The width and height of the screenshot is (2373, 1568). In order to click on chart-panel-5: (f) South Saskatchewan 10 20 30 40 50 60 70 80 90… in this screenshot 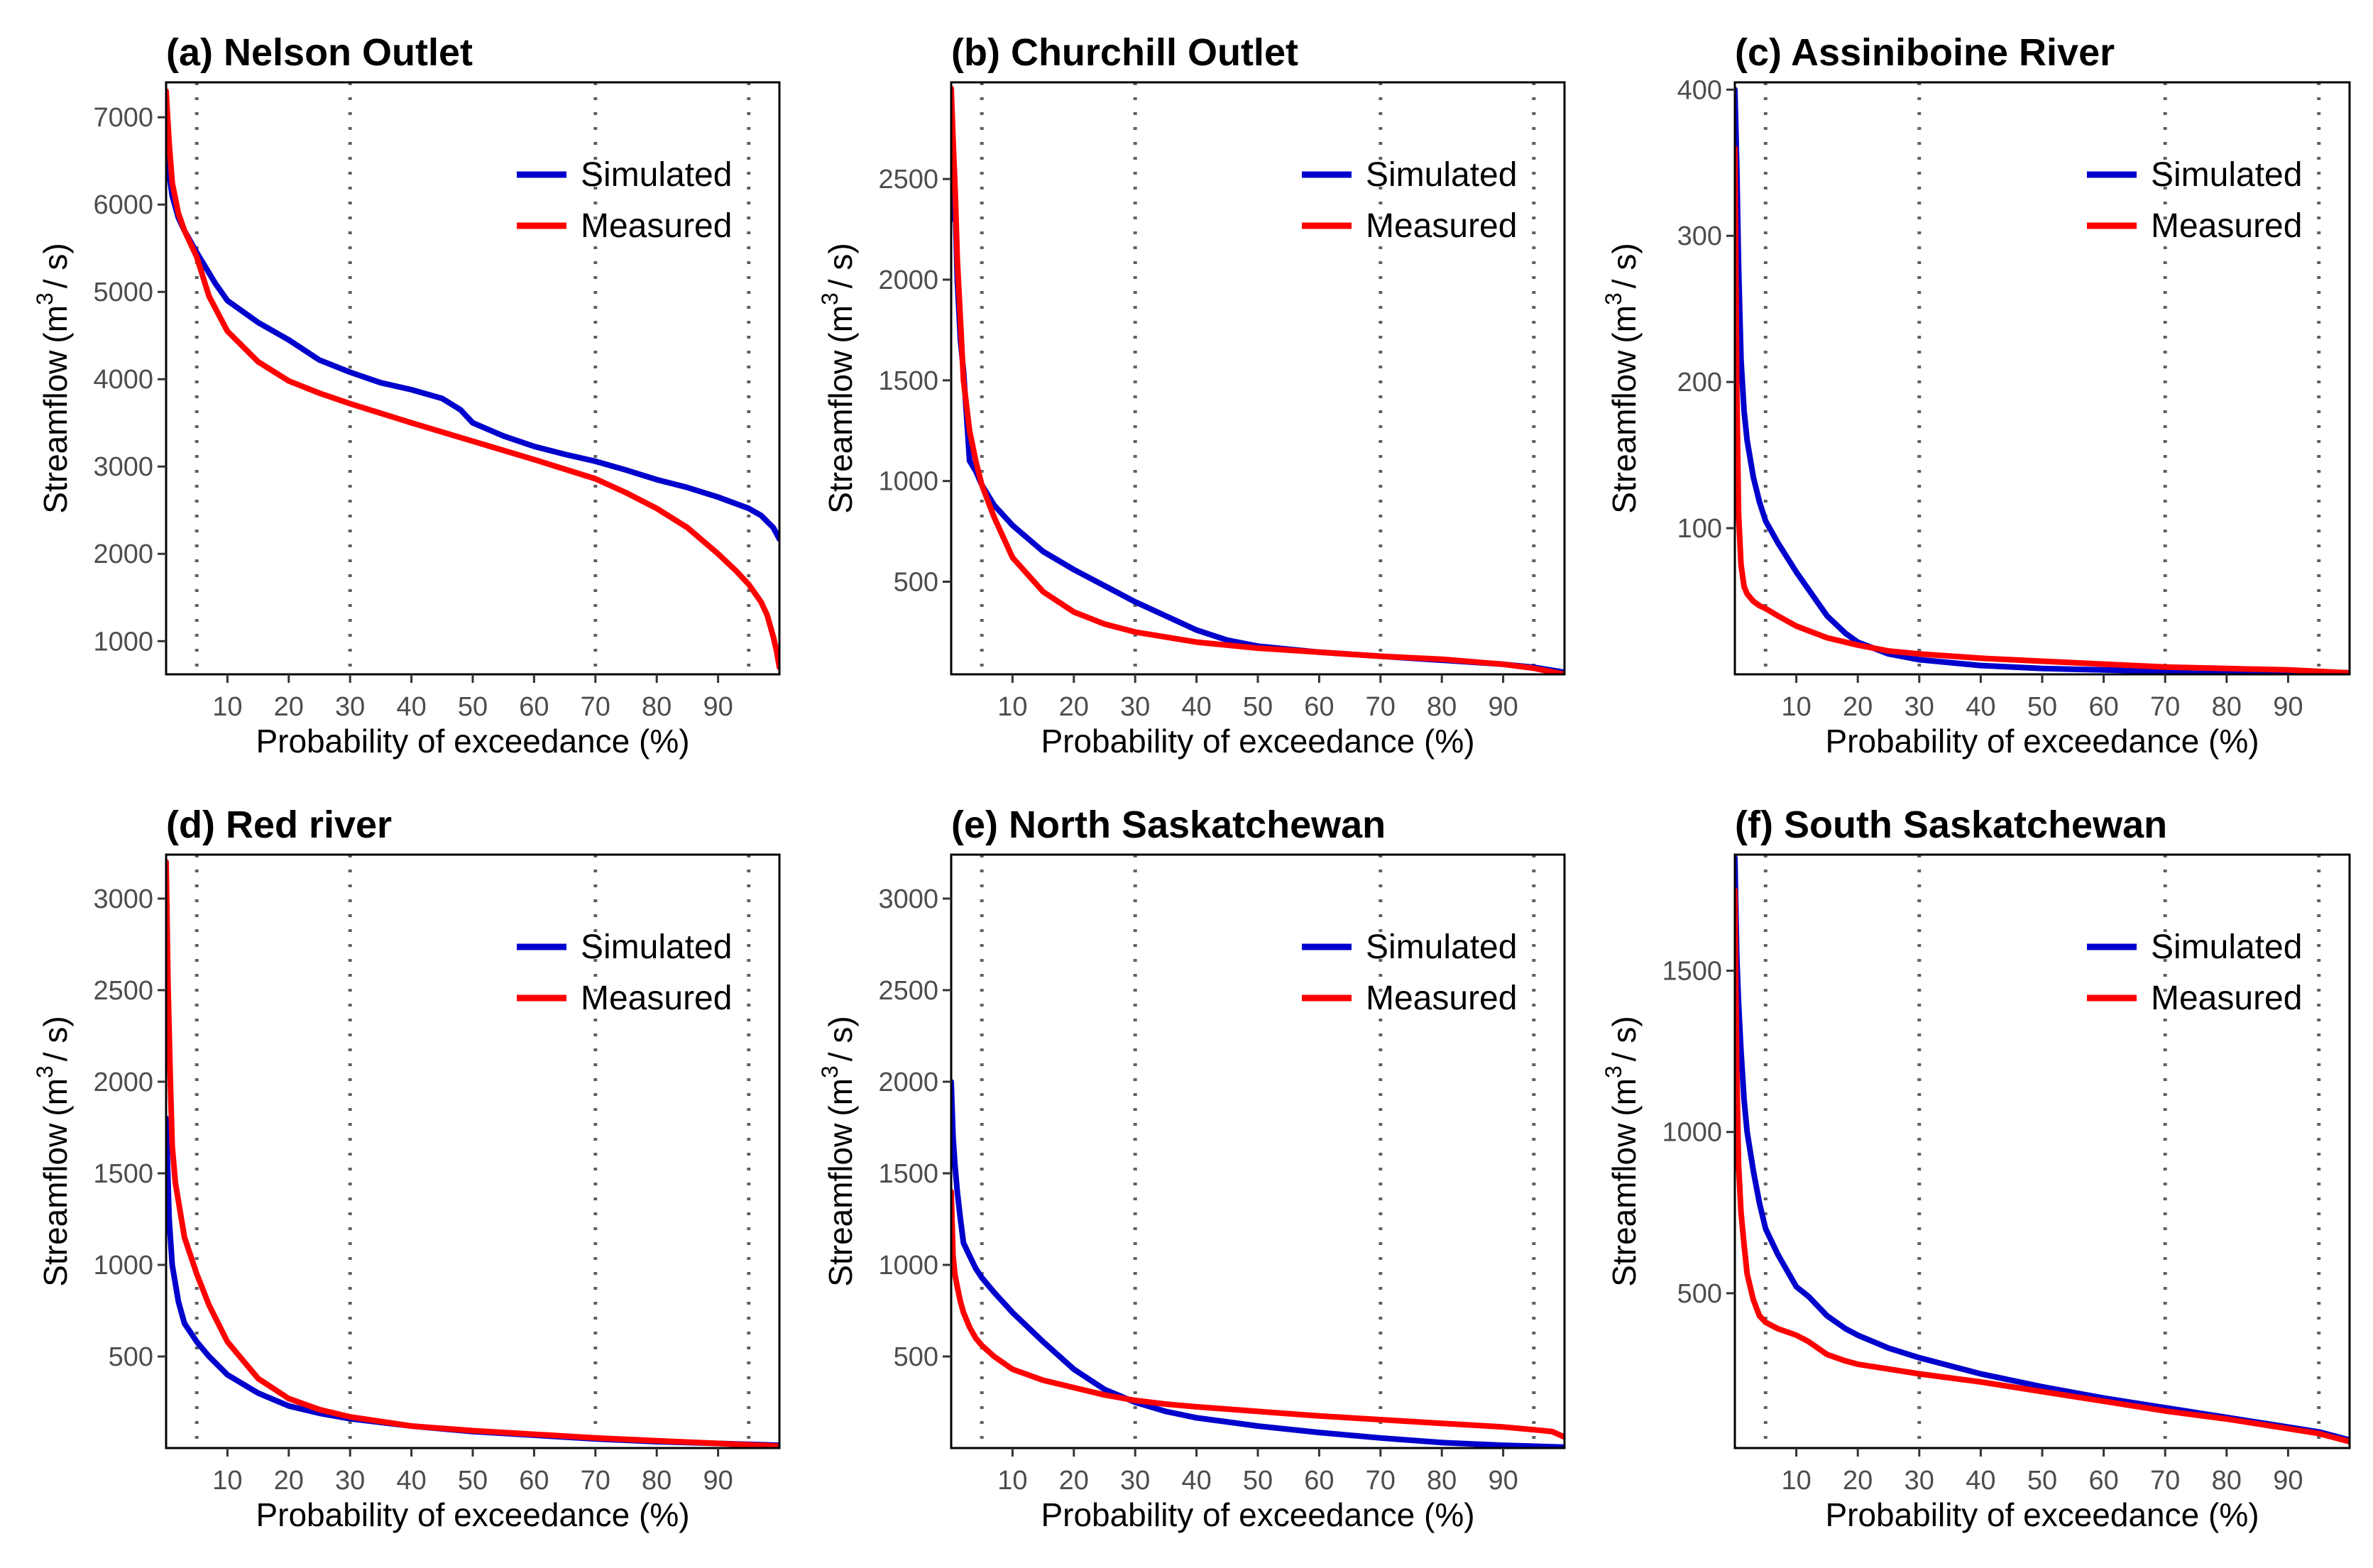, I will do `click(1976, 1168)`.